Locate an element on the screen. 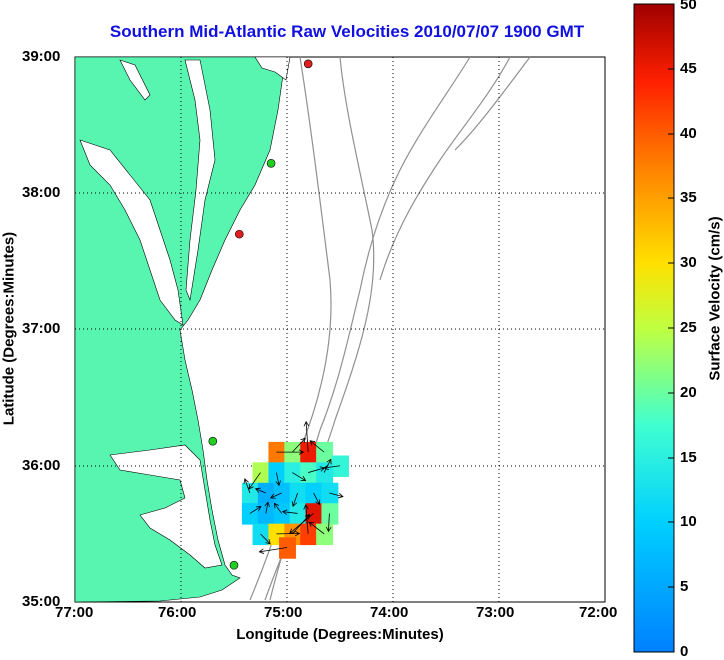  lat-tick-label: 38:00 is located at coordinates (41, 192).